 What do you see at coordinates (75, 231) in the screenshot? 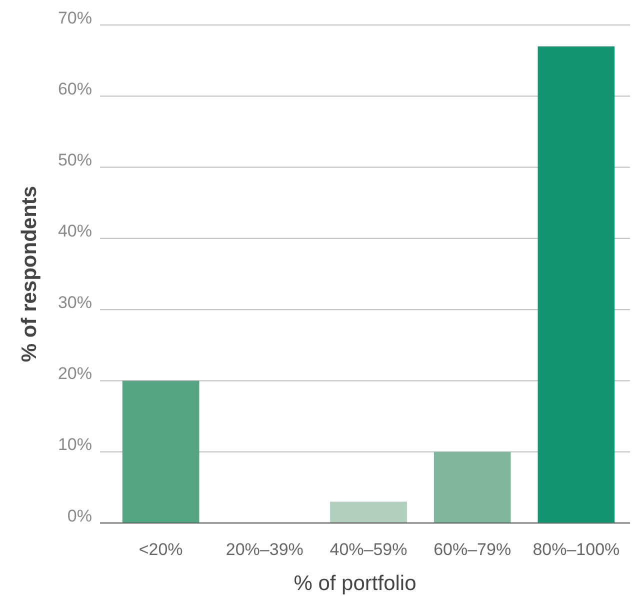
I see `y-tick-label: 40%` at bounding box center [75, 231].